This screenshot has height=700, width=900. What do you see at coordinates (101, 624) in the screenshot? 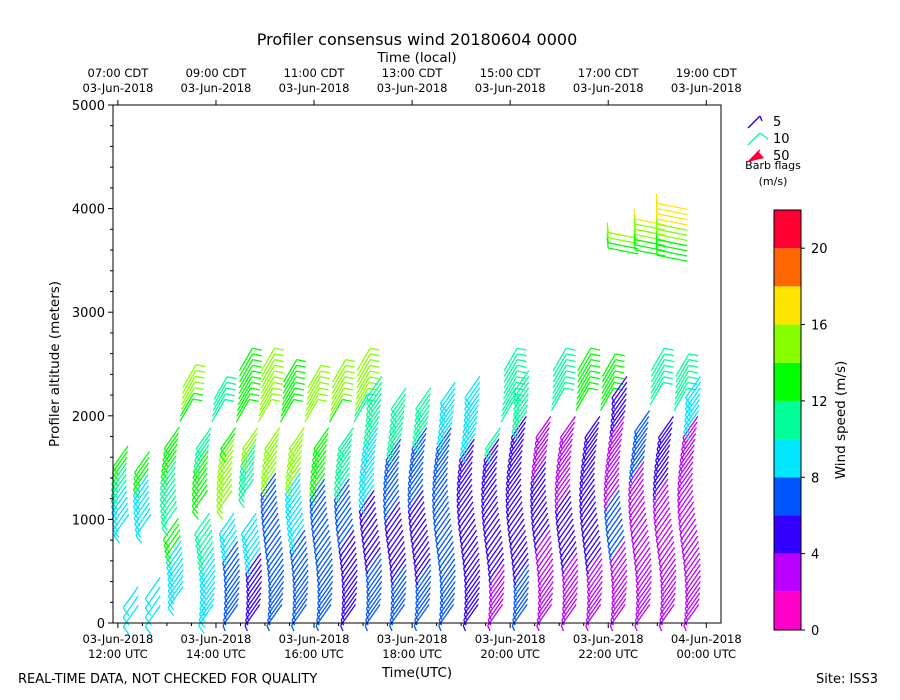
I see `y-tick-label: 0` at bounding box center [101, 624].